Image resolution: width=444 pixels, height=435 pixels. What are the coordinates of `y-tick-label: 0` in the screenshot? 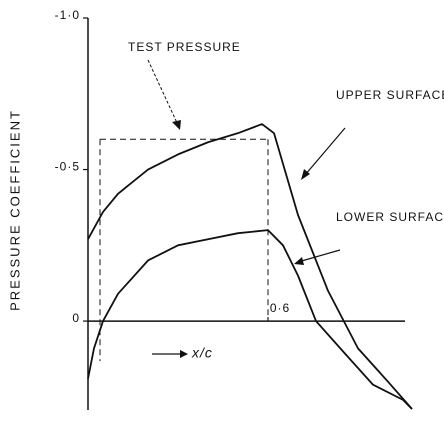 It's located at (76, 318).